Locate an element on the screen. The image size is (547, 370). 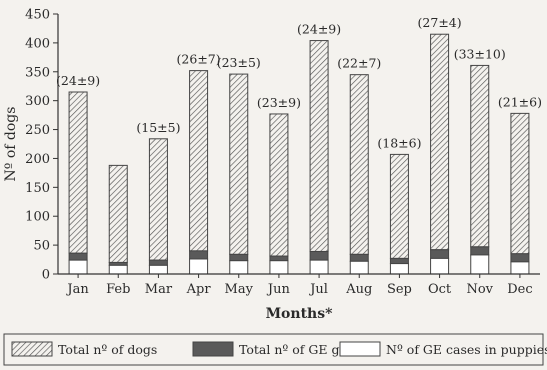
legend-label: Total nº of dogs is located at coordinates (107, 349).